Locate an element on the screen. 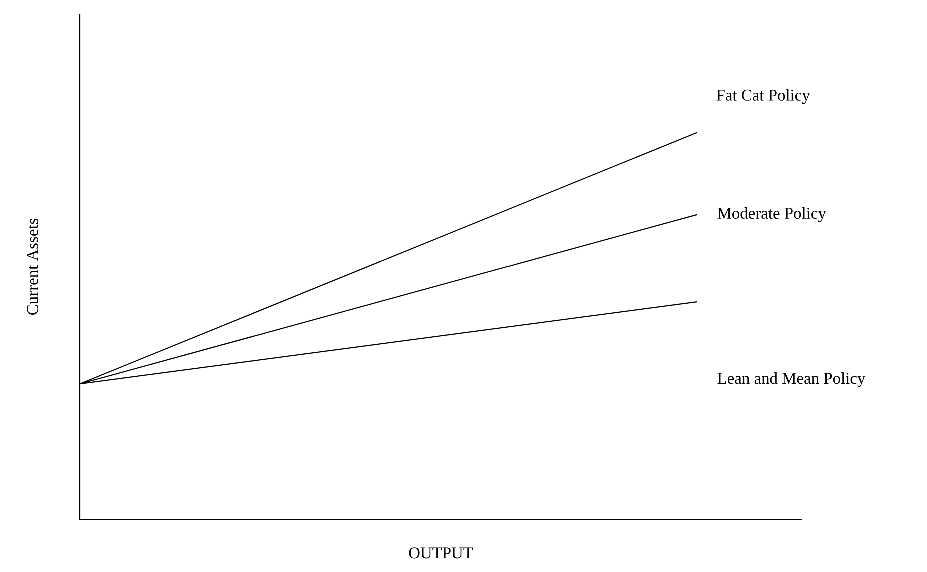 The width and height of the screenshot is (927, 572). text: Fat Cat Policy is located at coordinates (763, 96).